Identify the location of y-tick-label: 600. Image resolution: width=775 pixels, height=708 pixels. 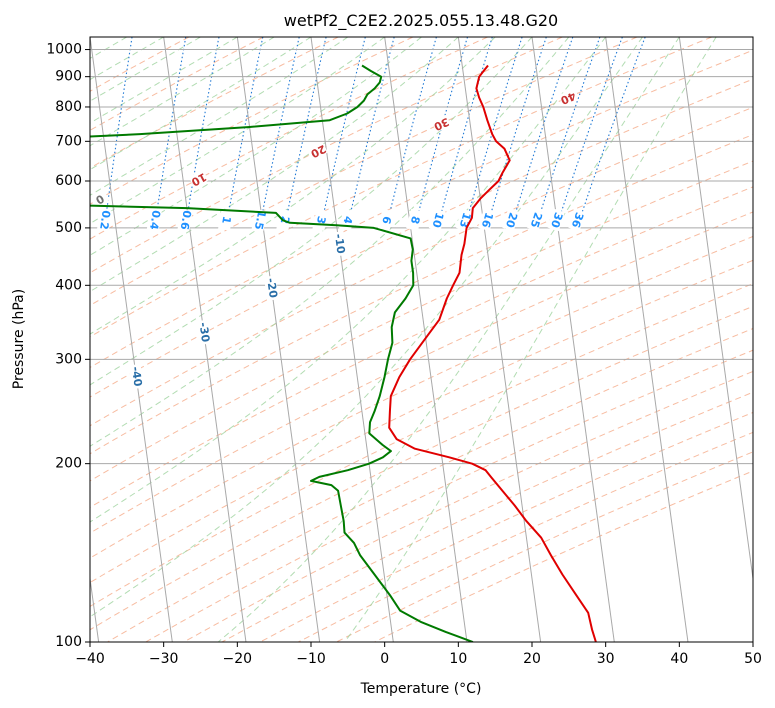
(68, 181).